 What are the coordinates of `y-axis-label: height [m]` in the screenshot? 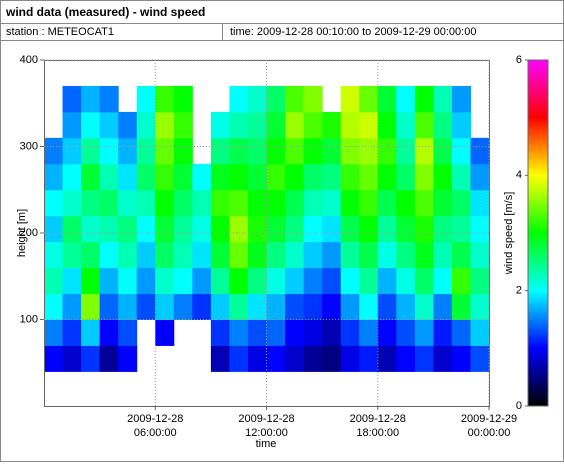 It's located at (22, 233).